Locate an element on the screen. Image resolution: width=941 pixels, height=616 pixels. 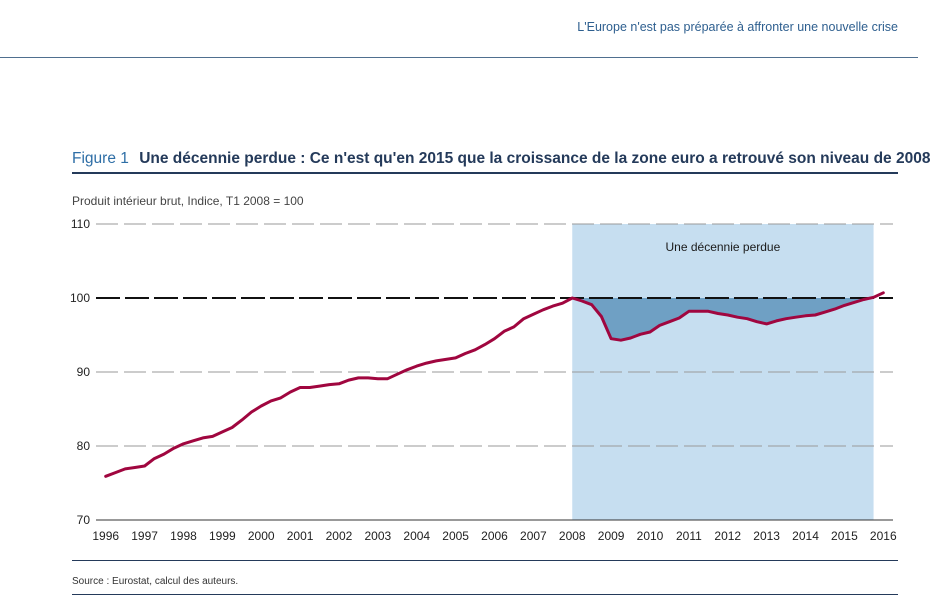
x-tick-label-1998: 1998 is located at coordinates (183, 536).